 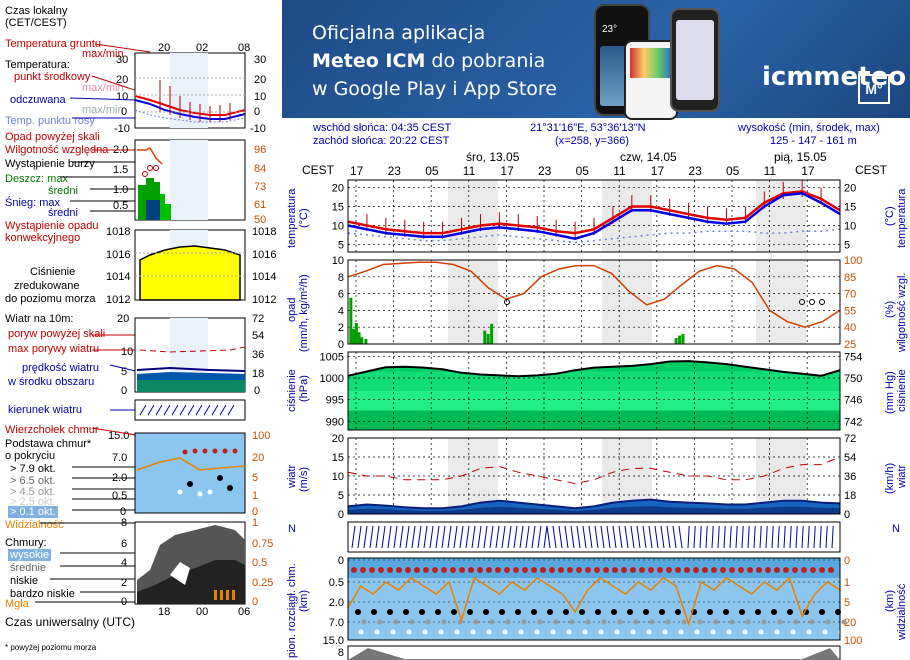 What do you see at coordinates (45, 410) in the screenshot?
I see `wind-dir-label: kierunek wiatru` at bounding box center [45, 410].